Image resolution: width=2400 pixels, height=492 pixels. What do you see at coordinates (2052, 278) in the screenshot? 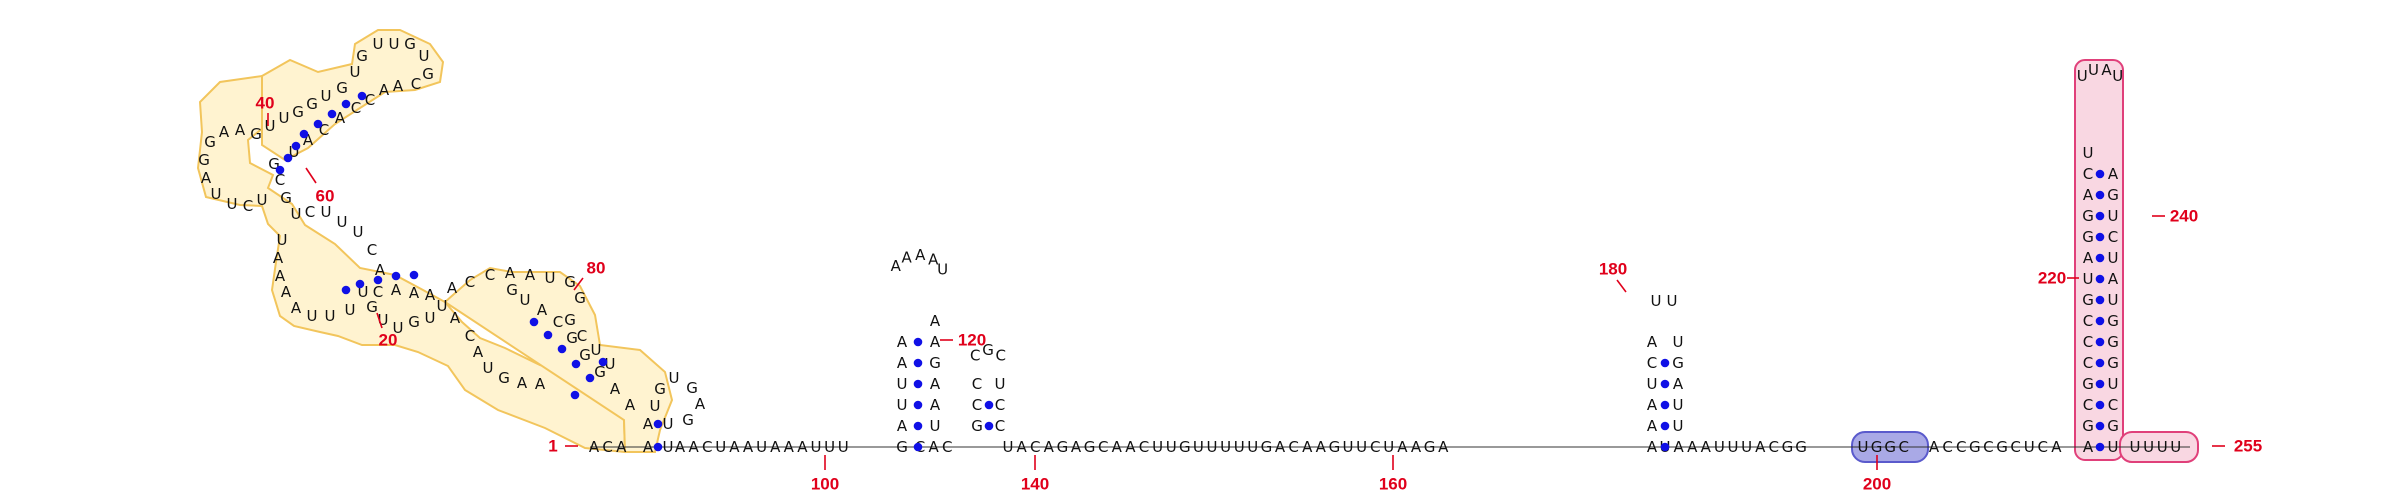
I see `label-220: 220` at bounding box center [2052, 278].